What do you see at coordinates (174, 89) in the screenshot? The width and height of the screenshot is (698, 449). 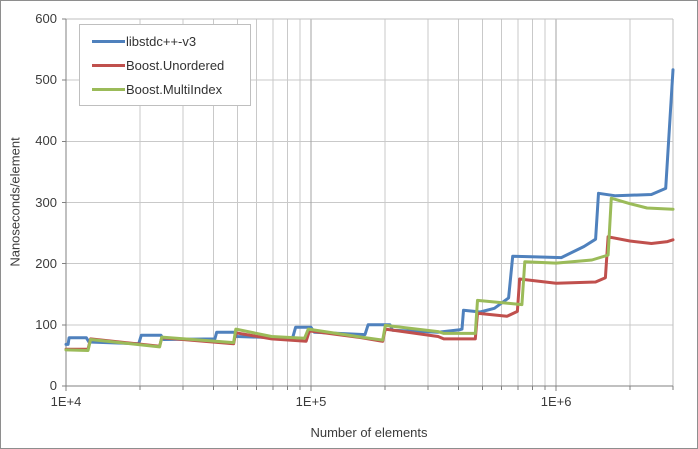 I see `legend-label: Boost.MultiIndex` at bounding box center [174, 89].